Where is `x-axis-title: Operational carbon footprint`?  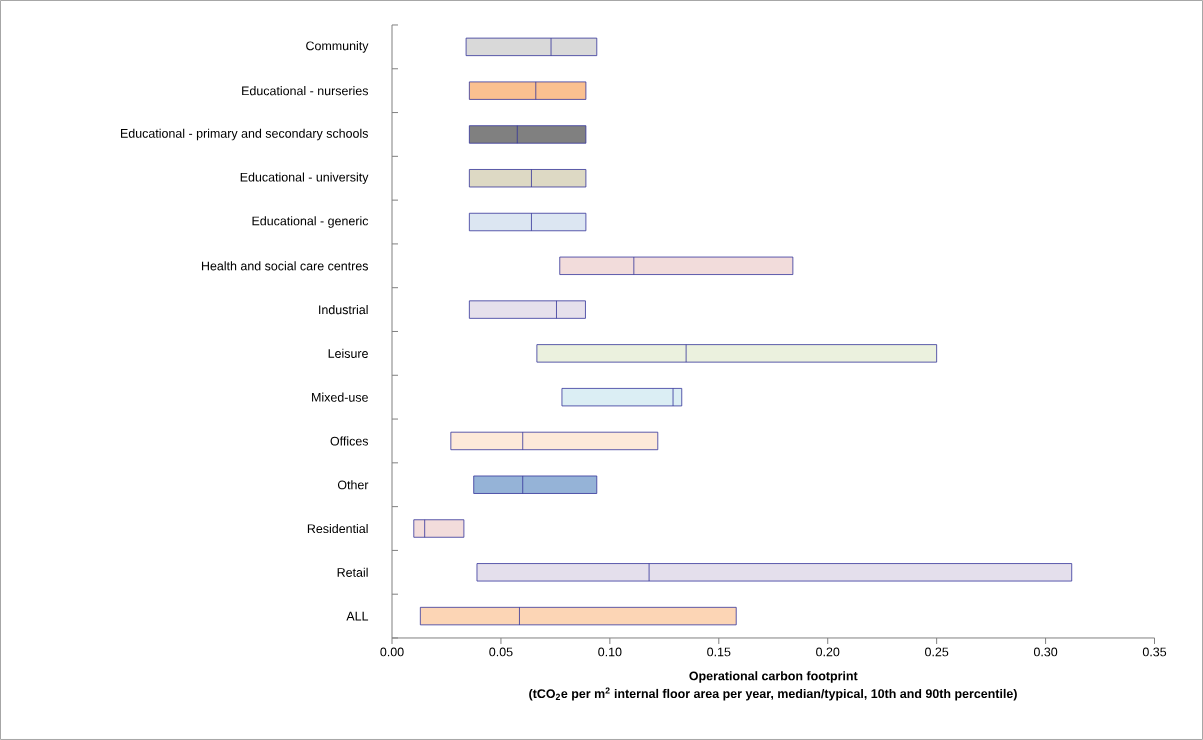
x-axis-title: Operational carbon footprint is located at coordinates (773, 677).